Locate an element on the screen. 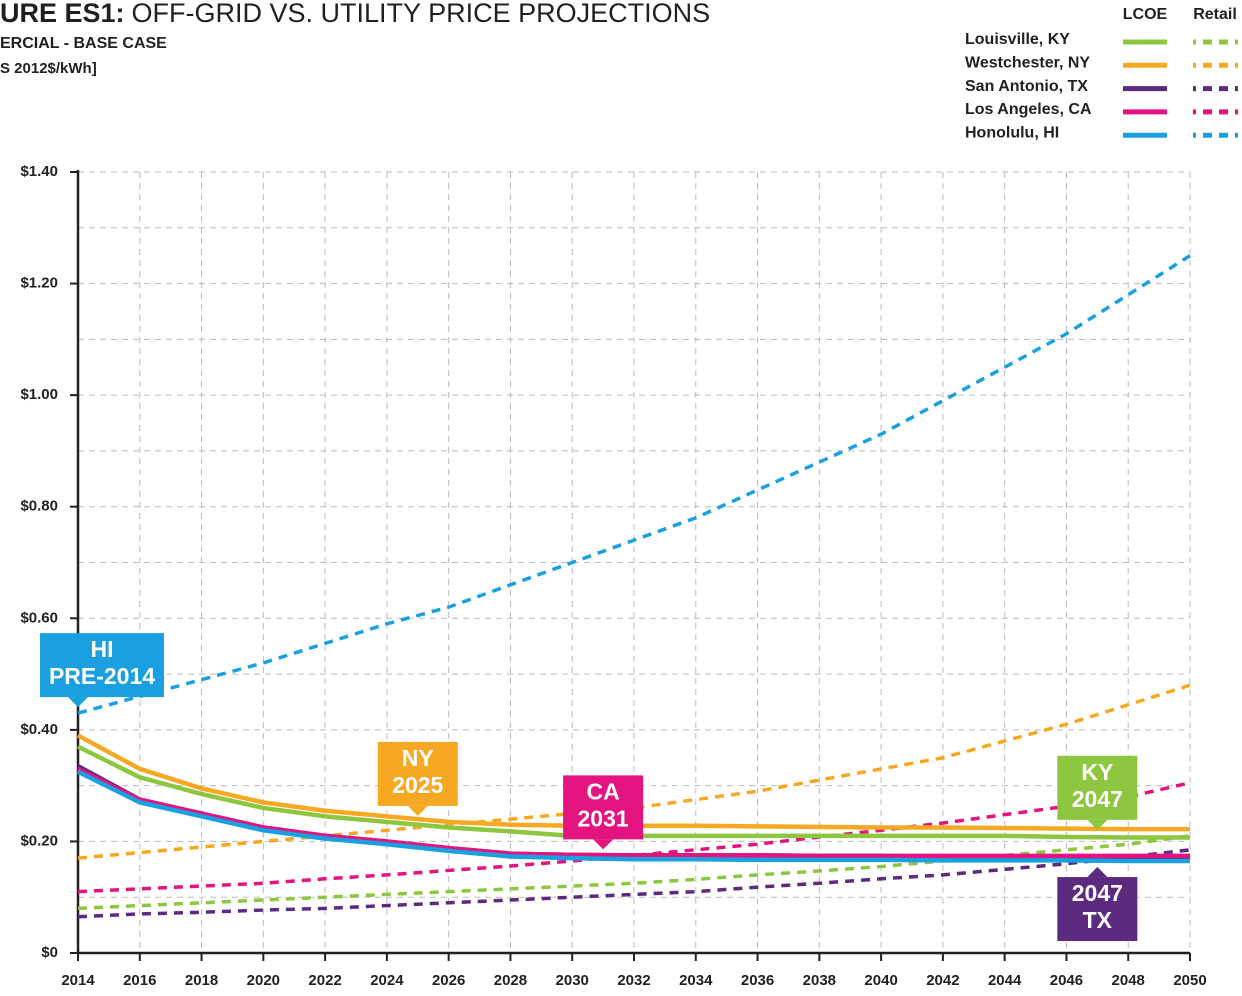  subtitle: ERCIAL - BASE CASE is located at coordinates (83, 43).